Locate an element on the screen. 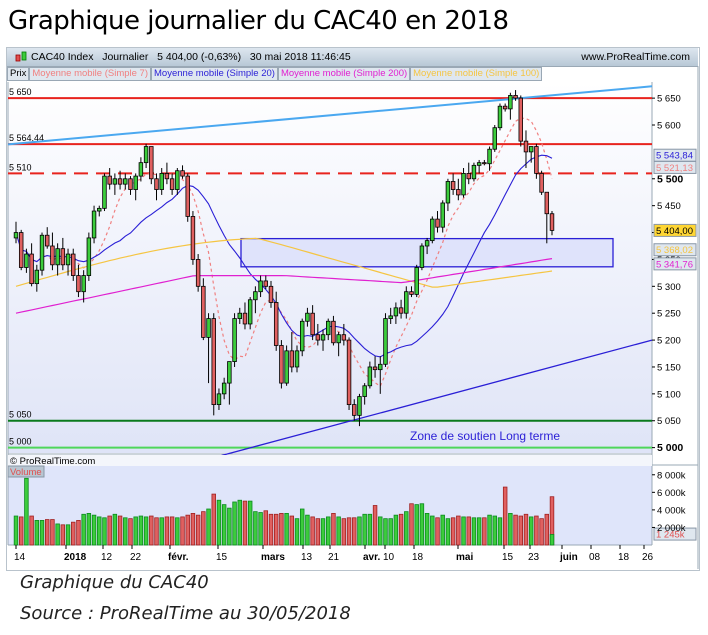  legend-mm200: Moyenne mobile (Simple 200) is located at coordinates (344, 74).